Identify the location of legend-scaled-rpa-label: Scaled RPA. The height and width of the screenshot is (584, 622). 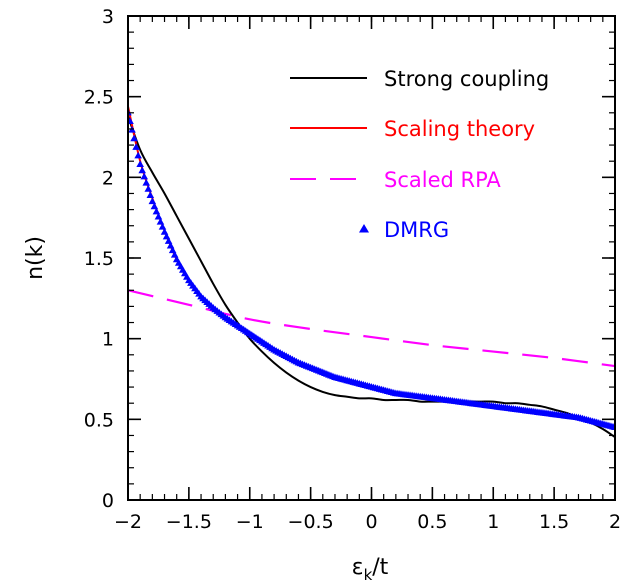
(442, 180).